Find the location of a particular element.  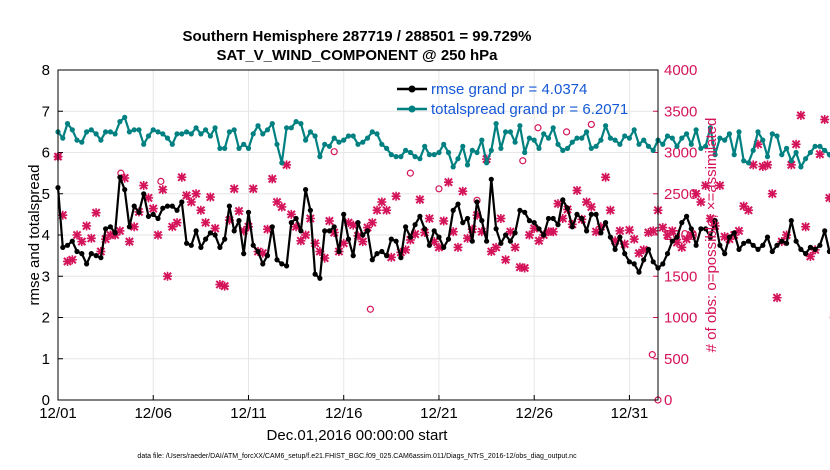

tick-label-right: 1000 is located at coordinates (680, 318).